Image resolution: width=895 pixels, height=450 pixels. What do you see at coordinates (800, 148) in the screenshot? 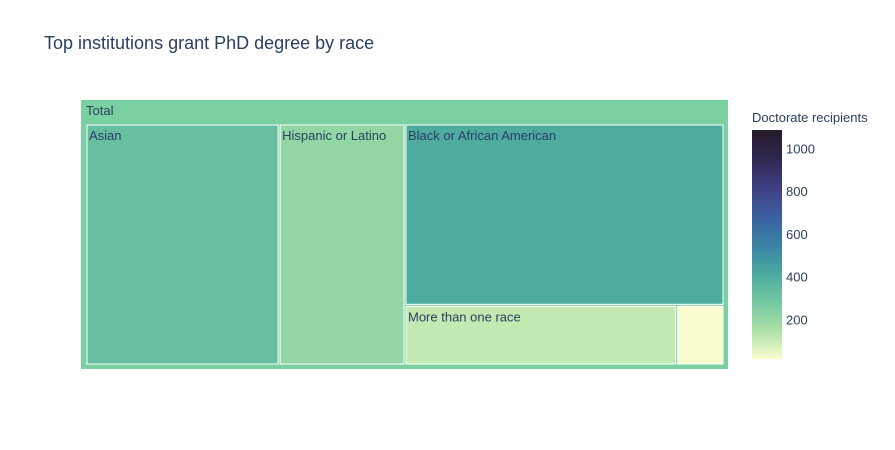
I see `colorbar-tick-label: 1000` at bounding box center [800, 148].